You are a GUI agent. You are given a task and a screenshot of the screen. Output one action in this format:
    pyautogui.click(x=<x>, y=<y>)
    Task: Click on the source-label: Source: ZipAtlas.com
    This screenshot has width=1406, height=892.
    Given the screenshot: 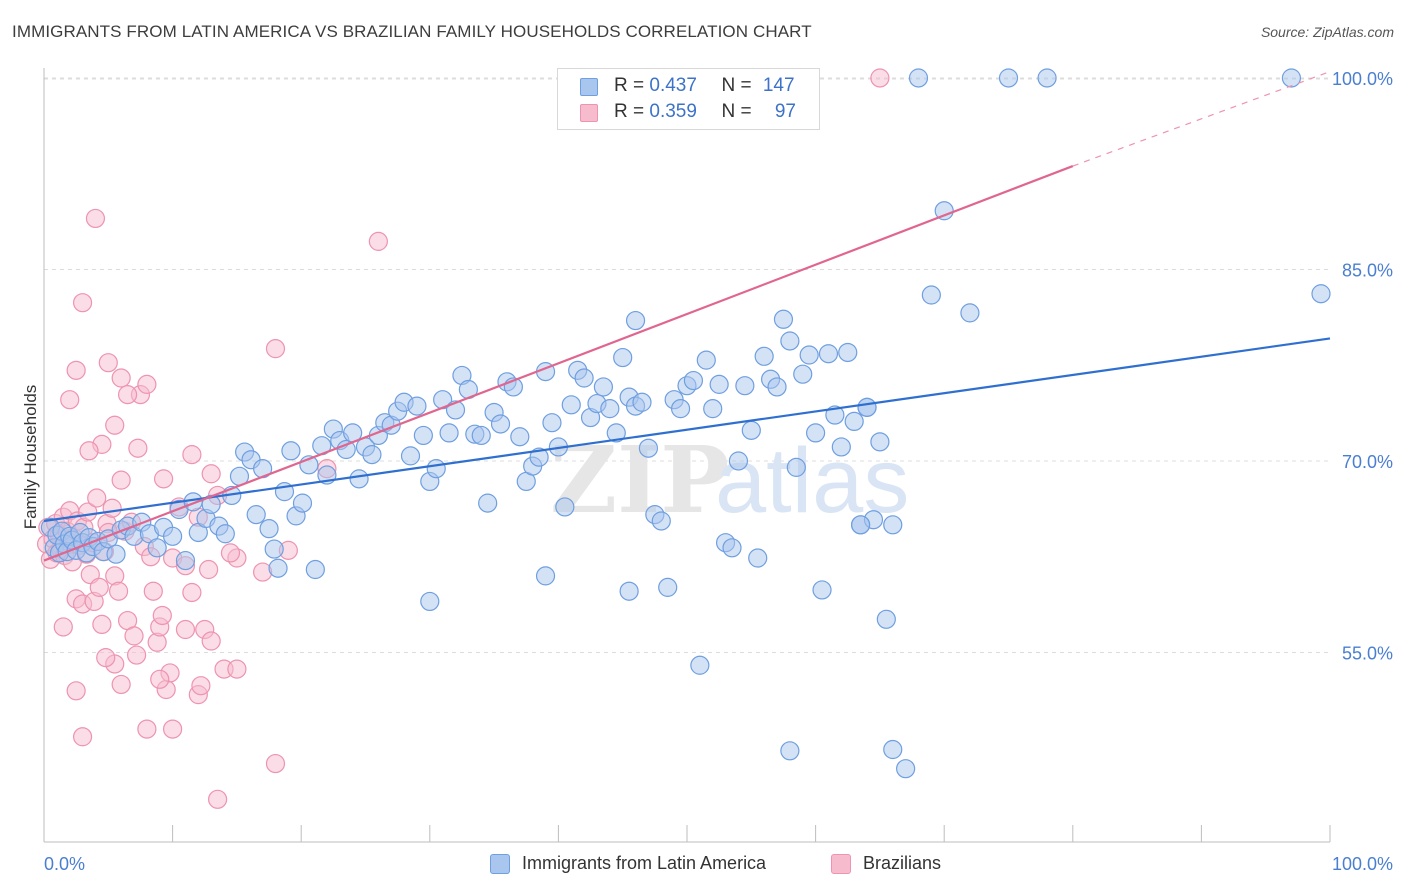 What is the action you would take?
    pyautogui.click(x=1327, y=32)
    